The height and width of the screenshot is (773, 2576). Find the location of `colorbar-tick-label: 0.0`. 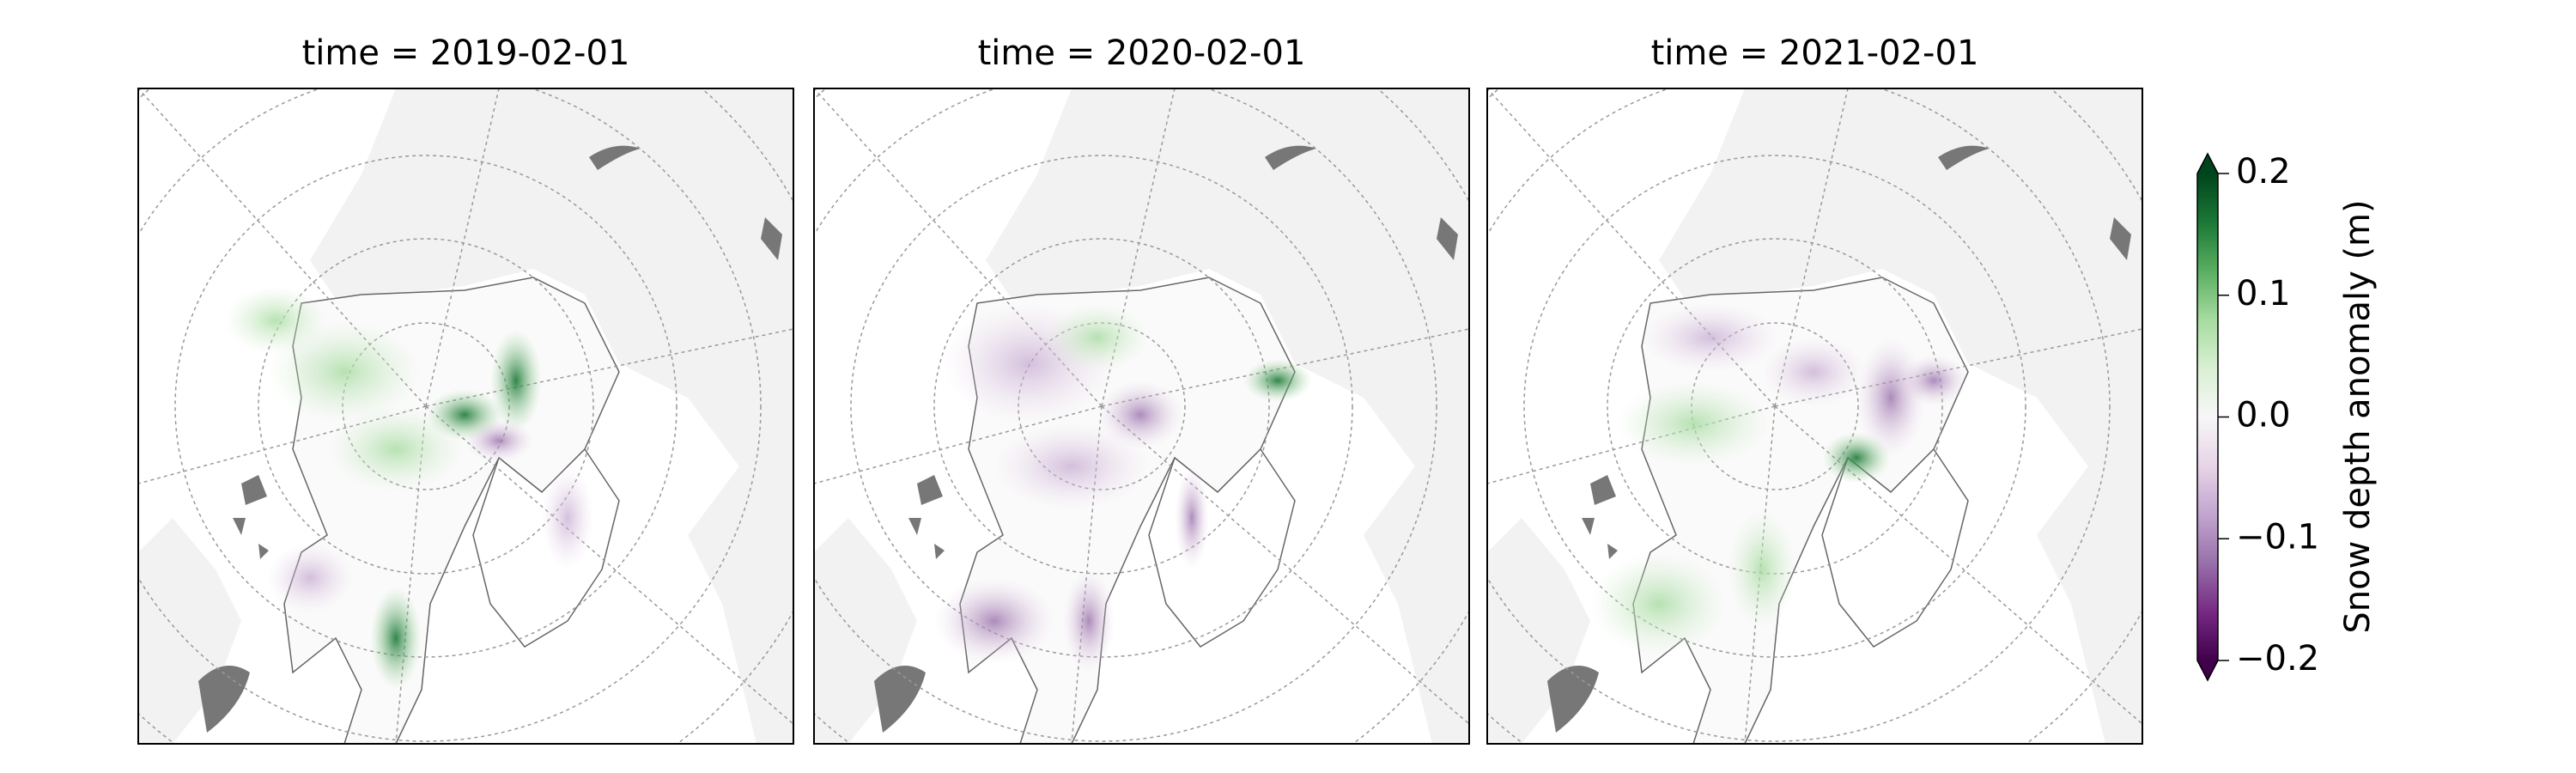

colorbar-tick-label: 0.0 is located at coordinates (2263, 415).